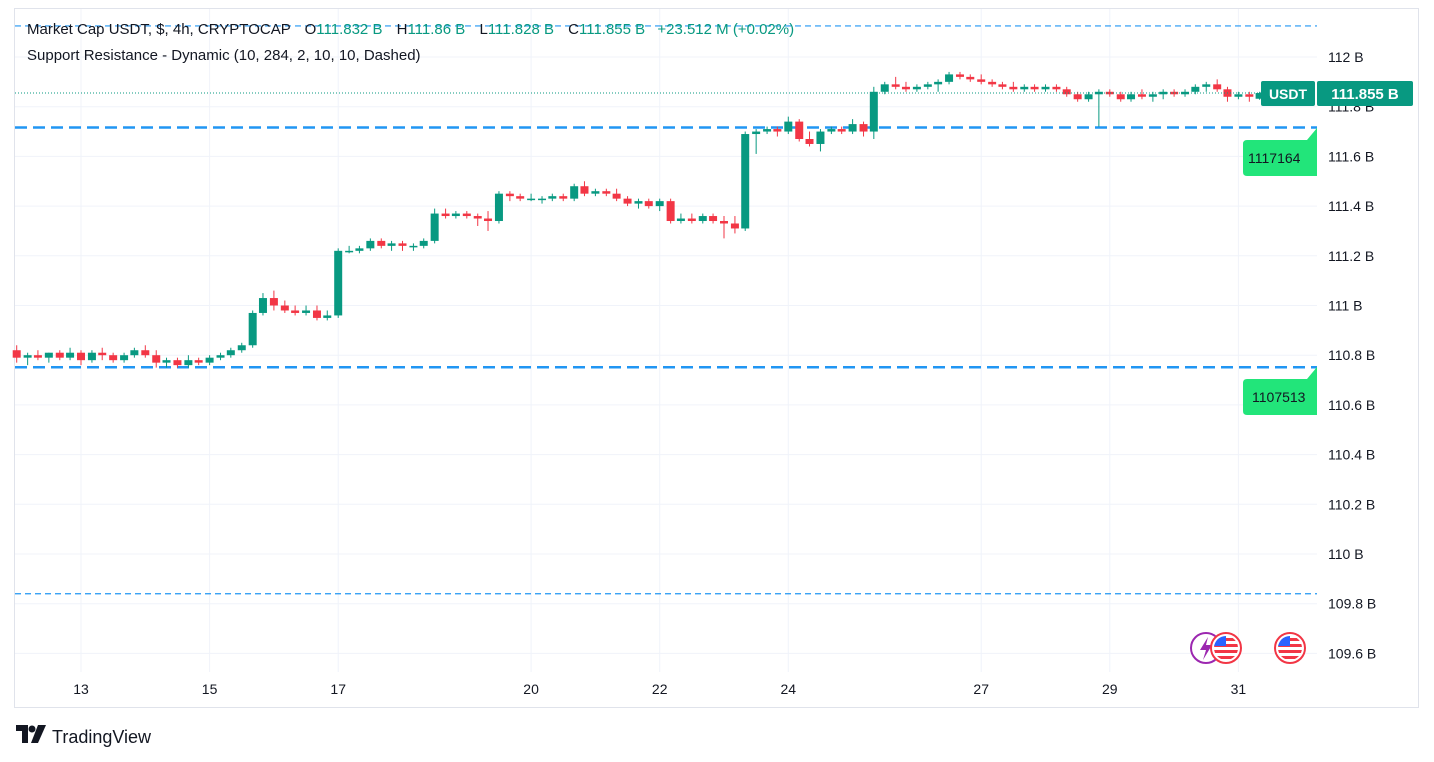  What do you see at coordinates (1351, 156) in the screenshot?
I see `price-tick-label: 111.6 B` at bounding box center [1351, 156].